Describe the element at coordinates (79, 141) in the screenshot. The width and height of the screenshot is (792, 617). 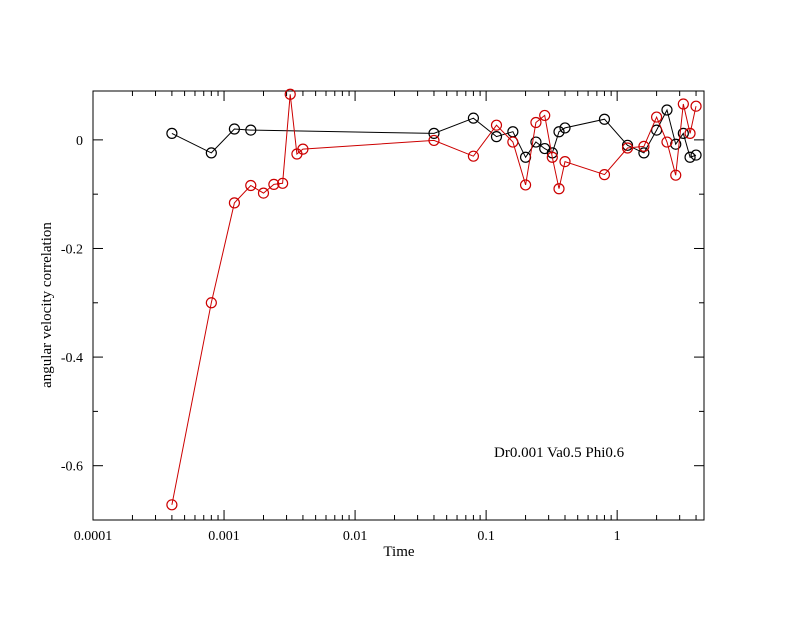
I see `y-tick-label: 0` at that location.